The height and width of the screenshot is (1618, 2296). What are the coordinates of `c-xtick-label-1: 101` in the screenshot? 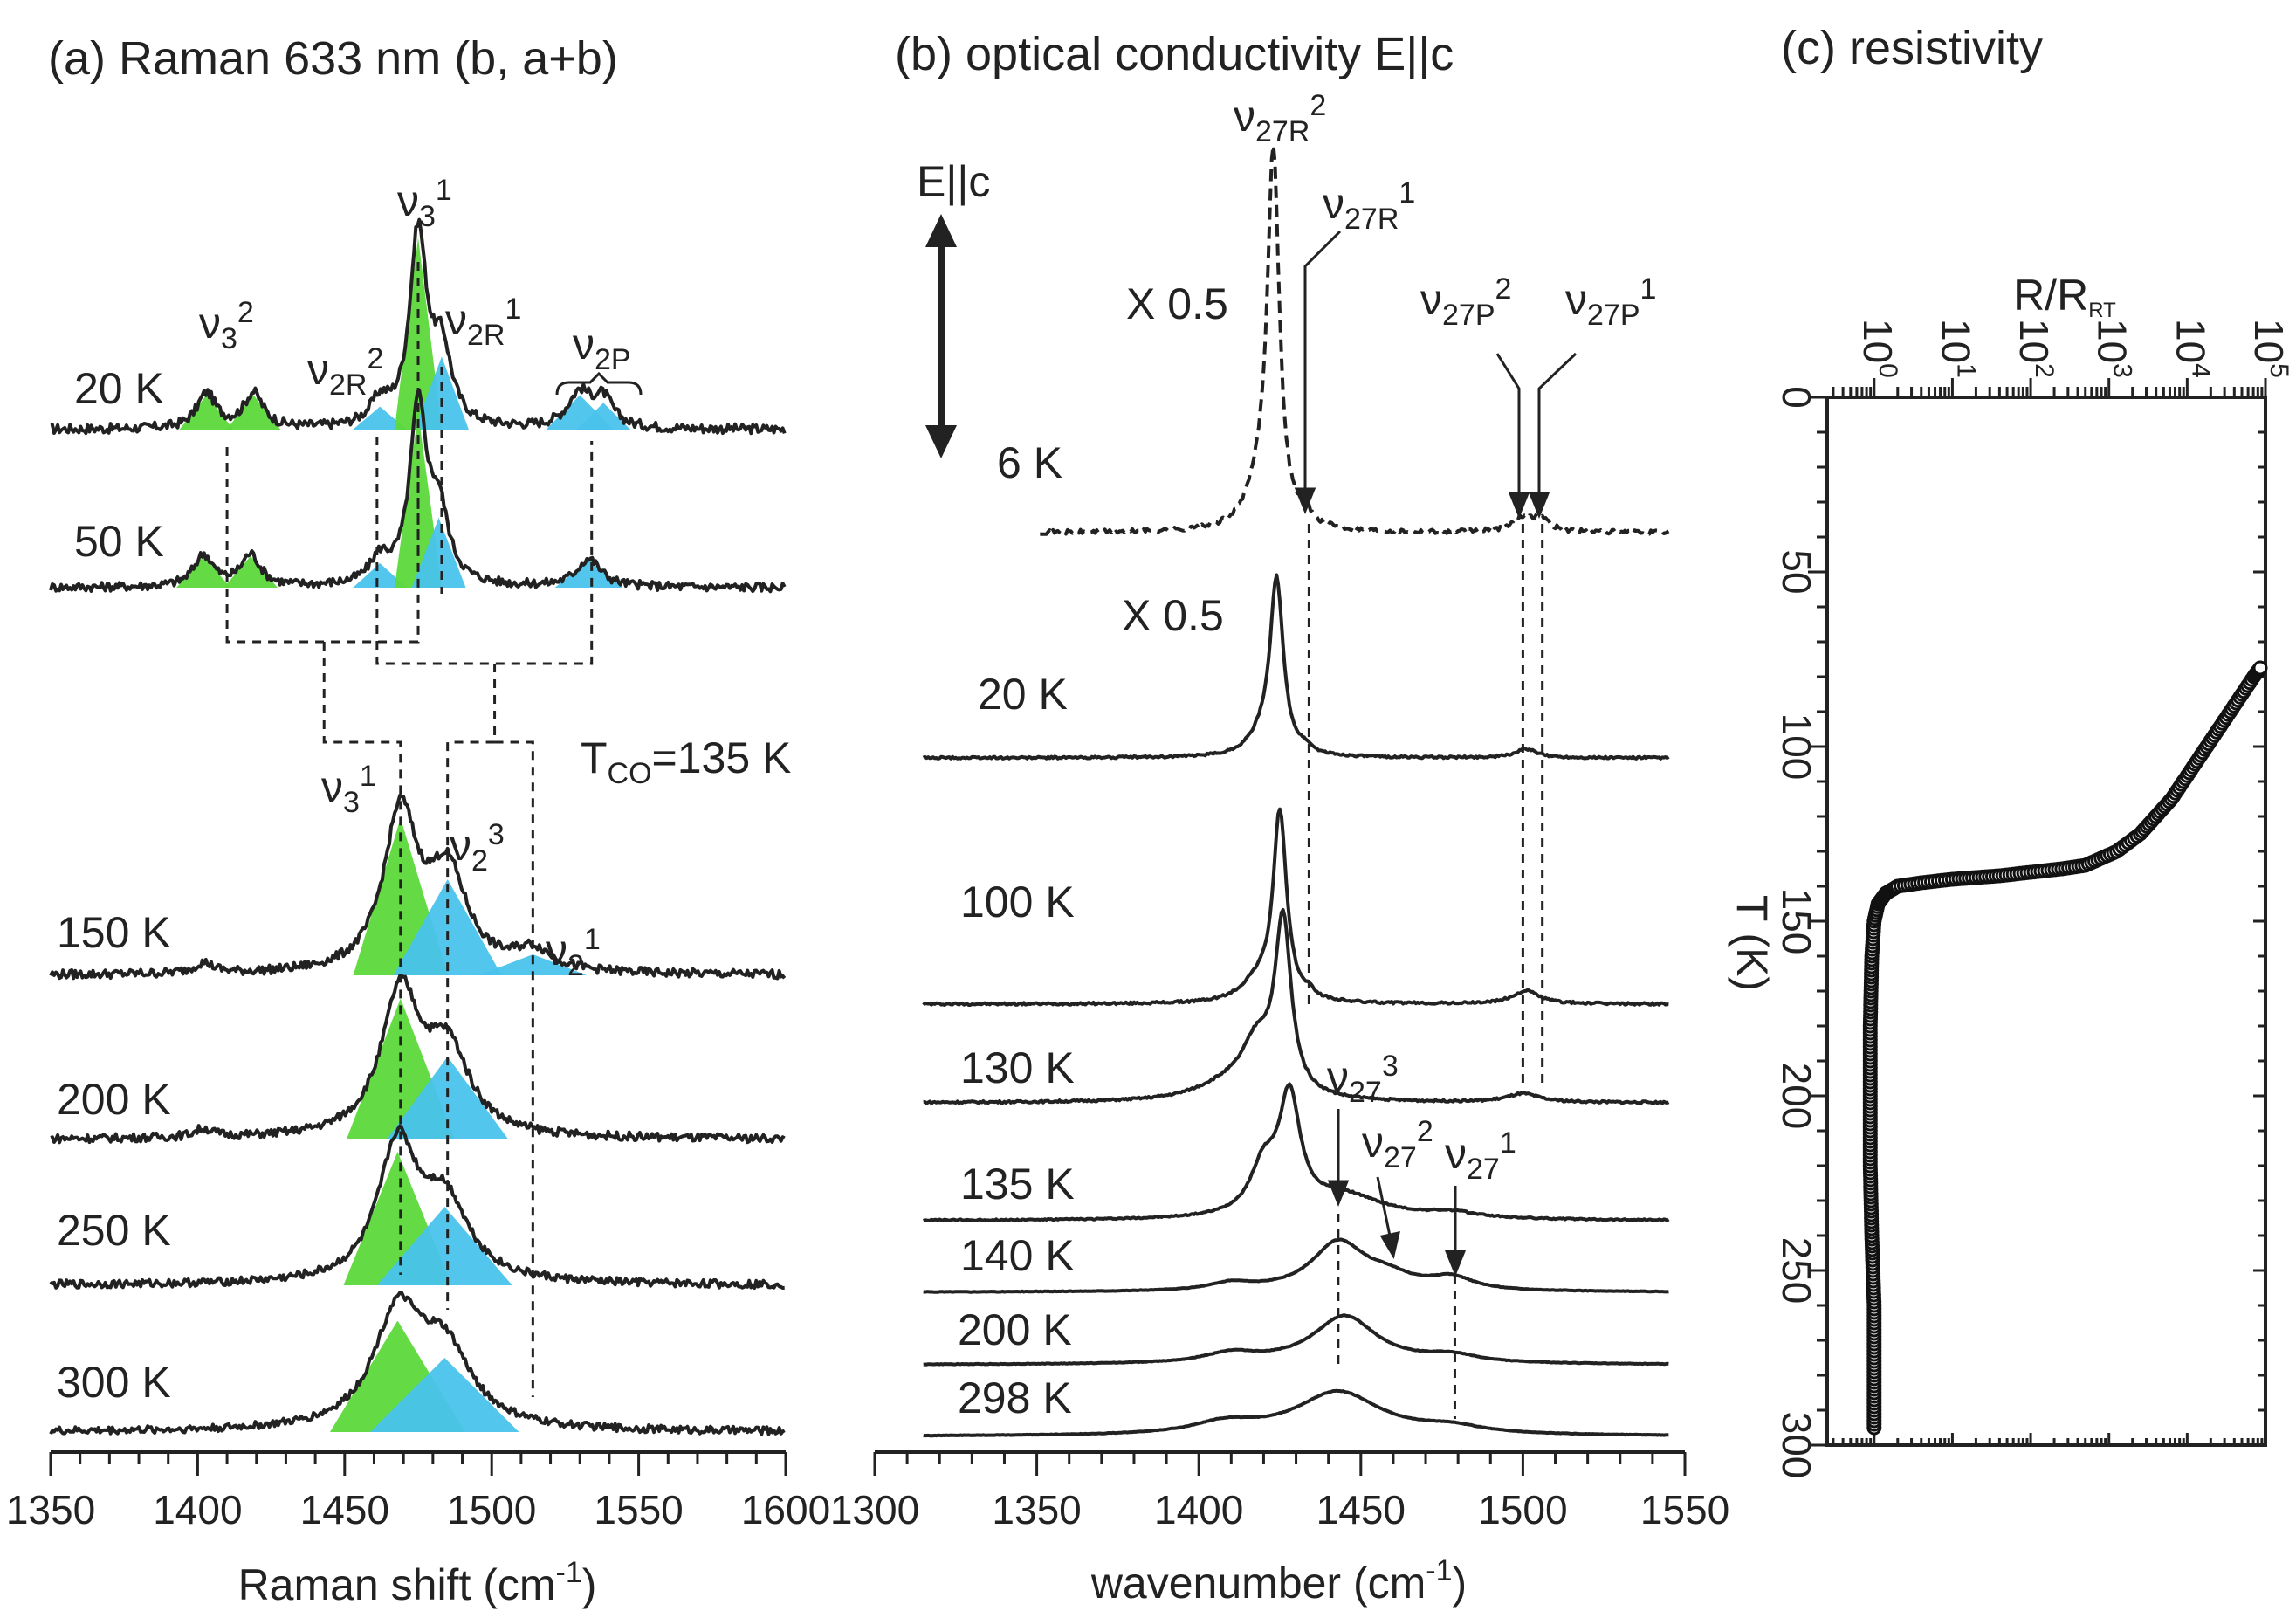 It's located at (1957, 348).